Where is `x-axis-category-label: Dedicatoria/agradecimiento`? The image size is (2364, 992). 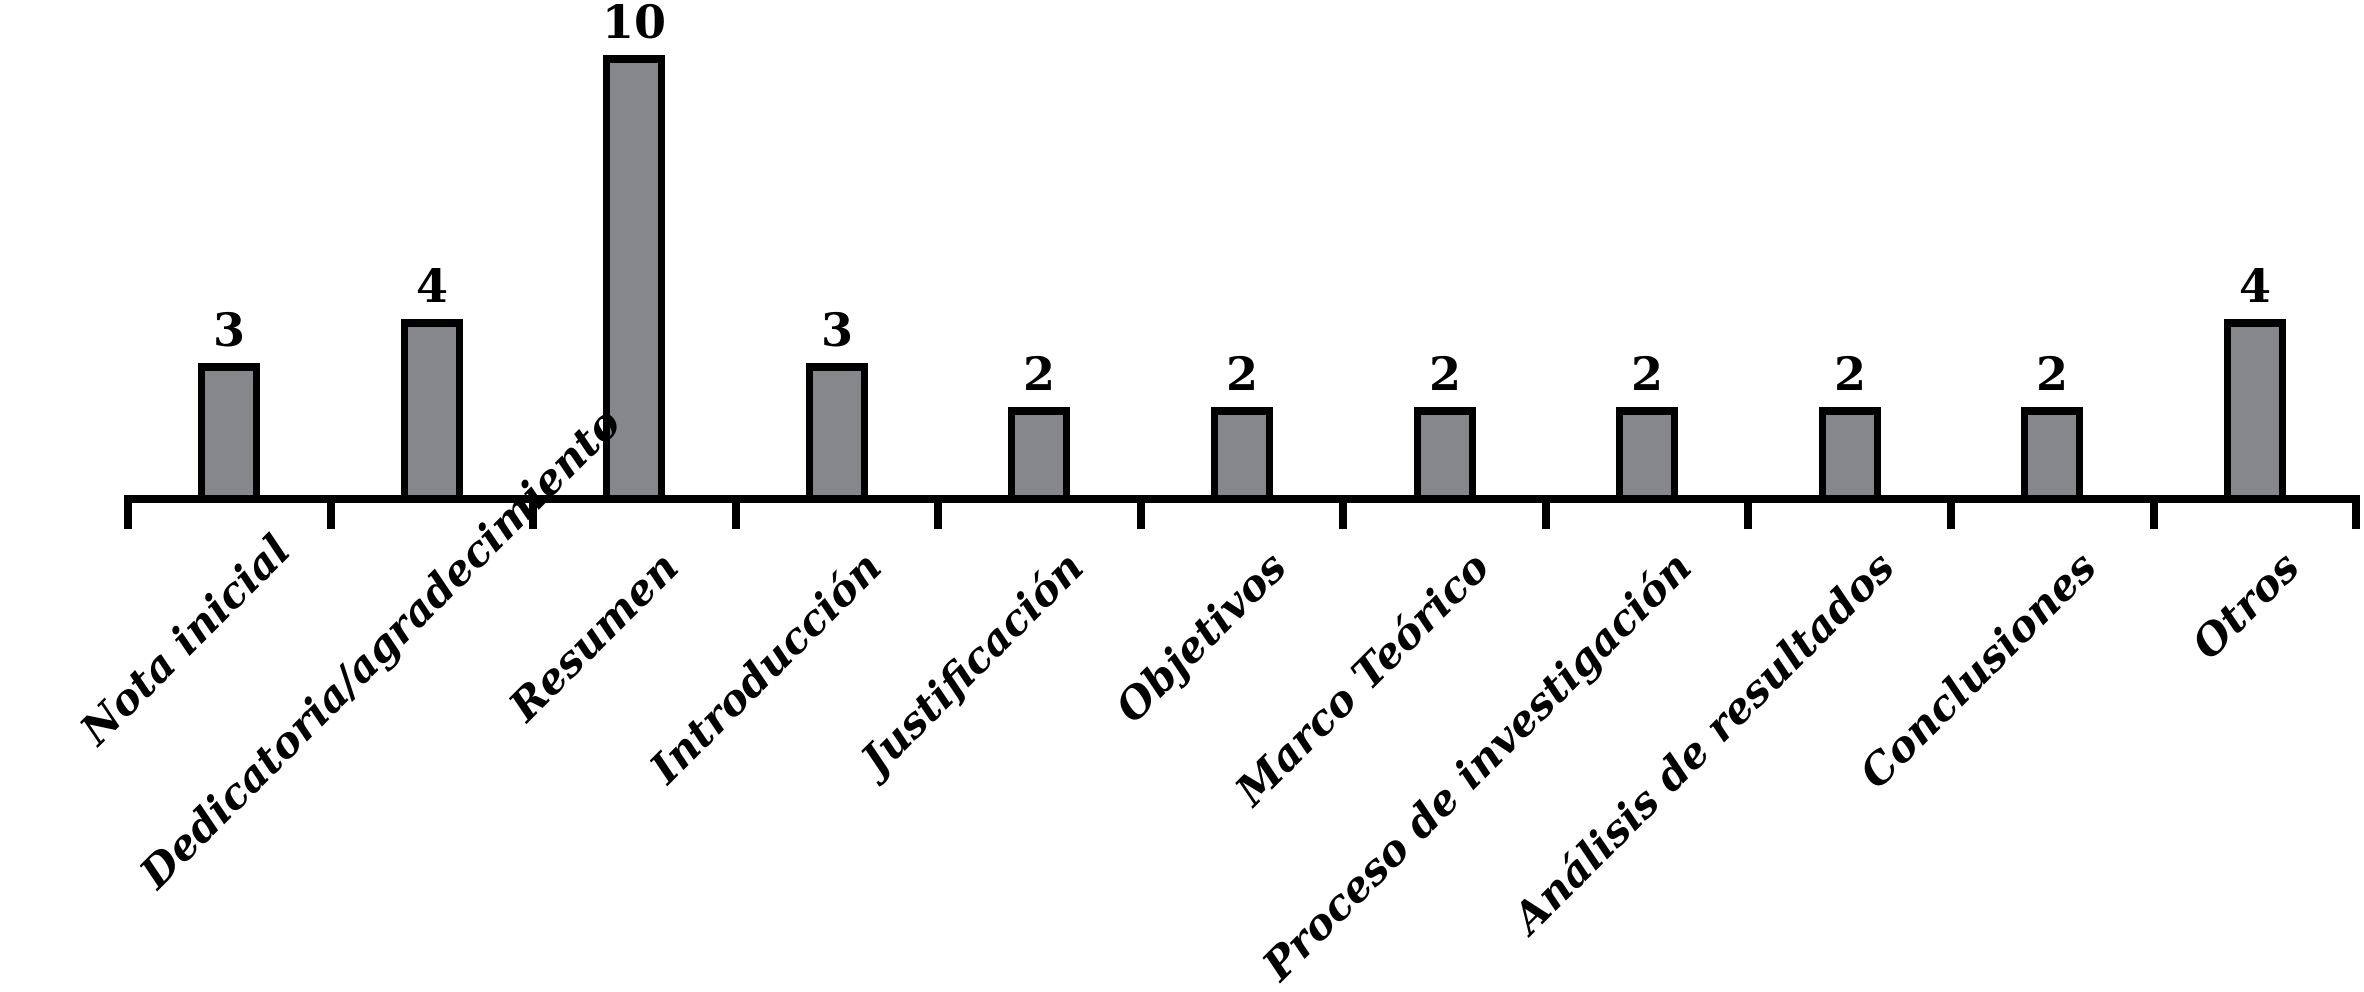 x-axis-category-label: Dedicatoria/agradecimiento is located at coordinates (380, 647).